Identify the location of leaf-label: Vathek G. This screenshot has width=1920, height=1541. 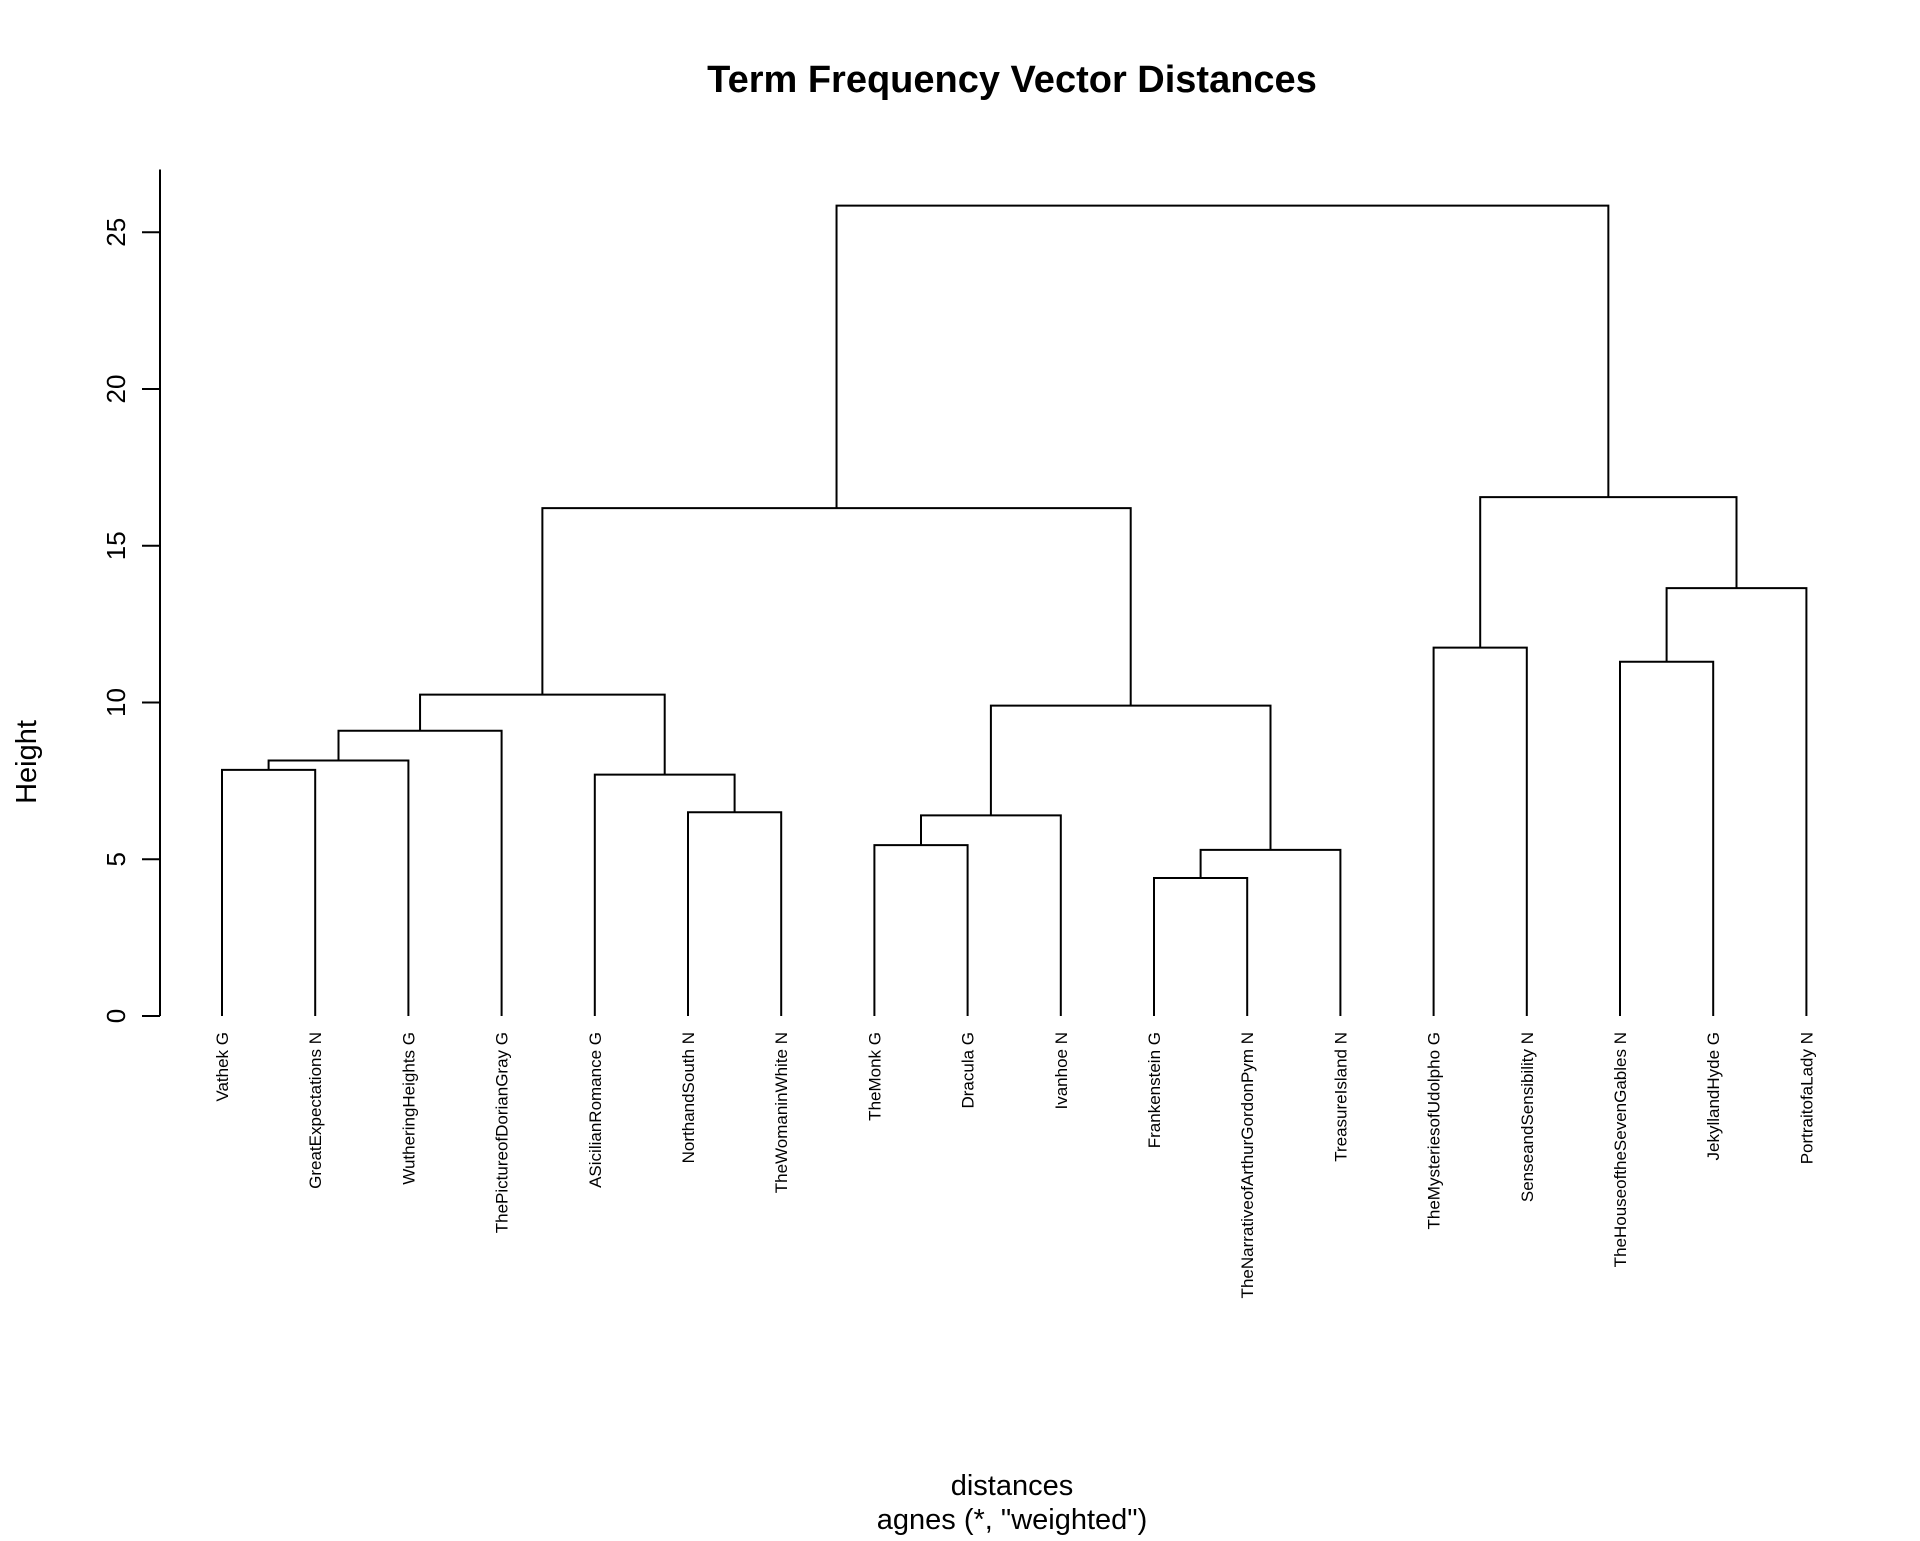
(222, 1067).